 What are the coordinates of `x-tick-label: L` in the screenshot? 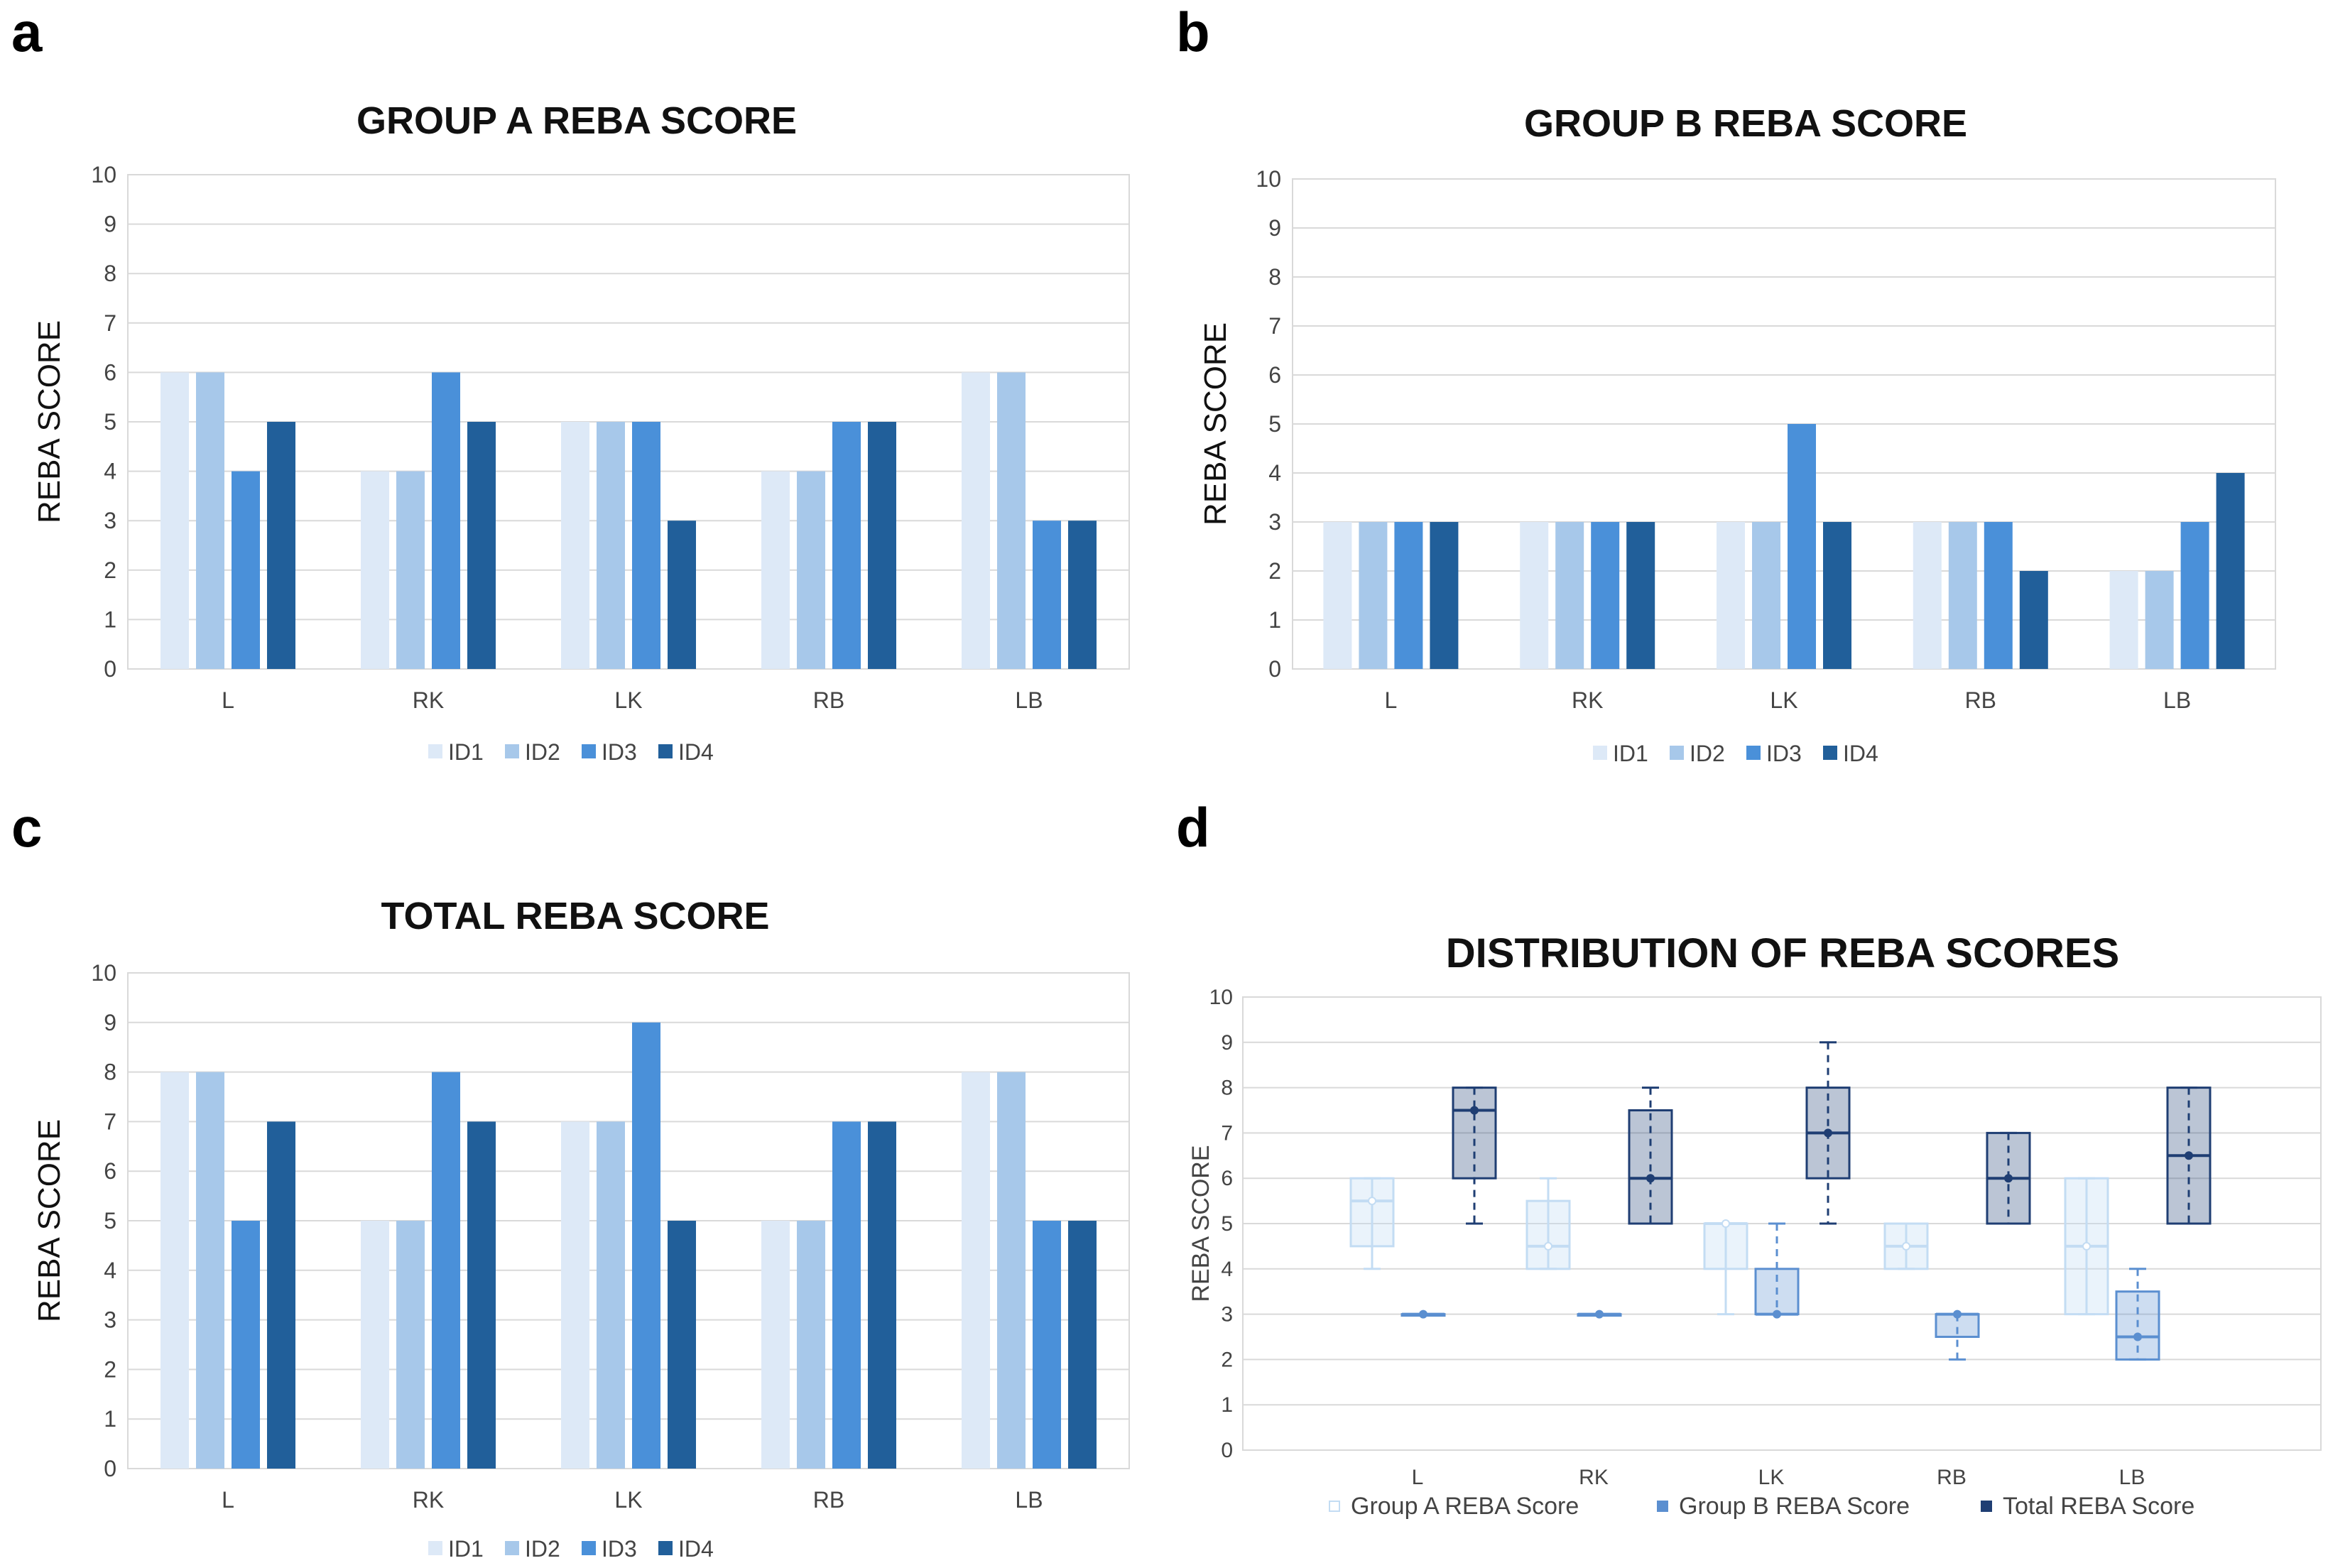 It's located at (228, 1500).